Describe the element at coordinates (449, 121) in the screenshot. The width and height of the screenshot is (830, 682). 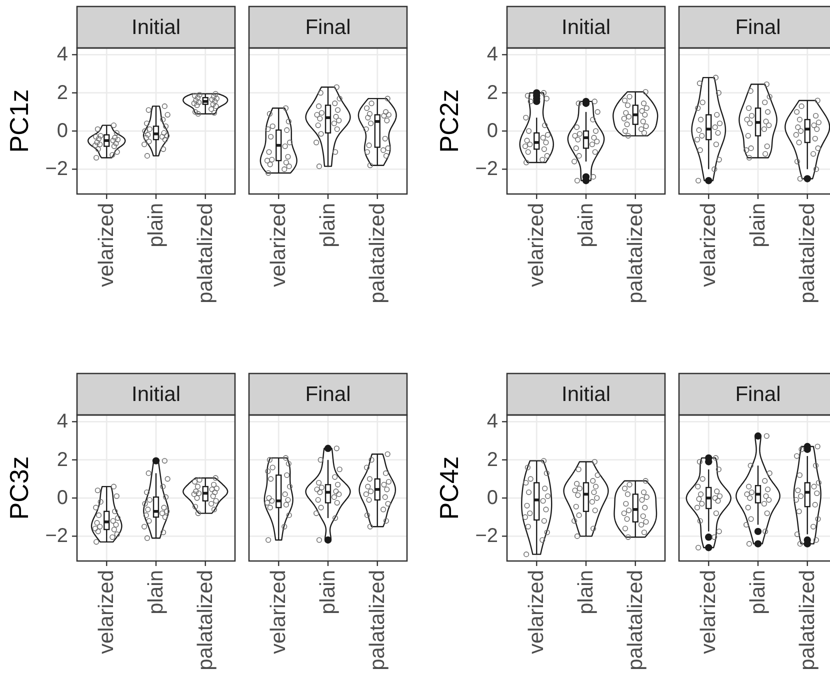
I see `y-axis-title: PC2z` at that location.